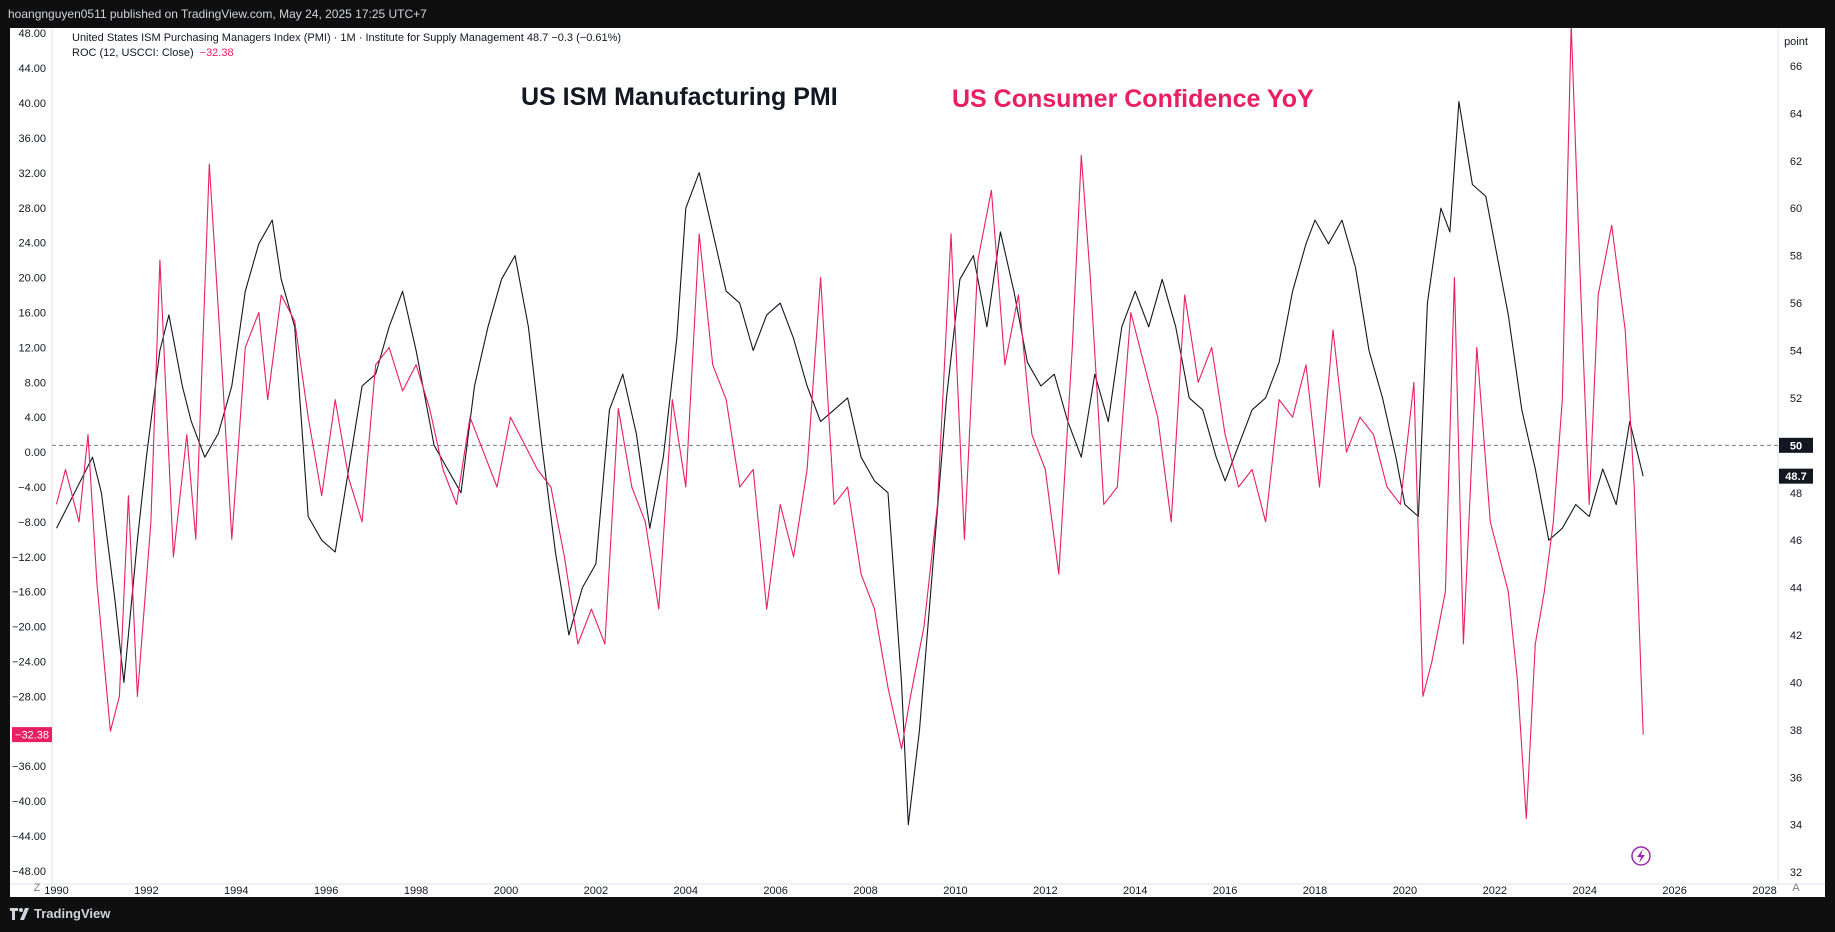  I want to click on timezone-toggle: Z, so click(37, 888).